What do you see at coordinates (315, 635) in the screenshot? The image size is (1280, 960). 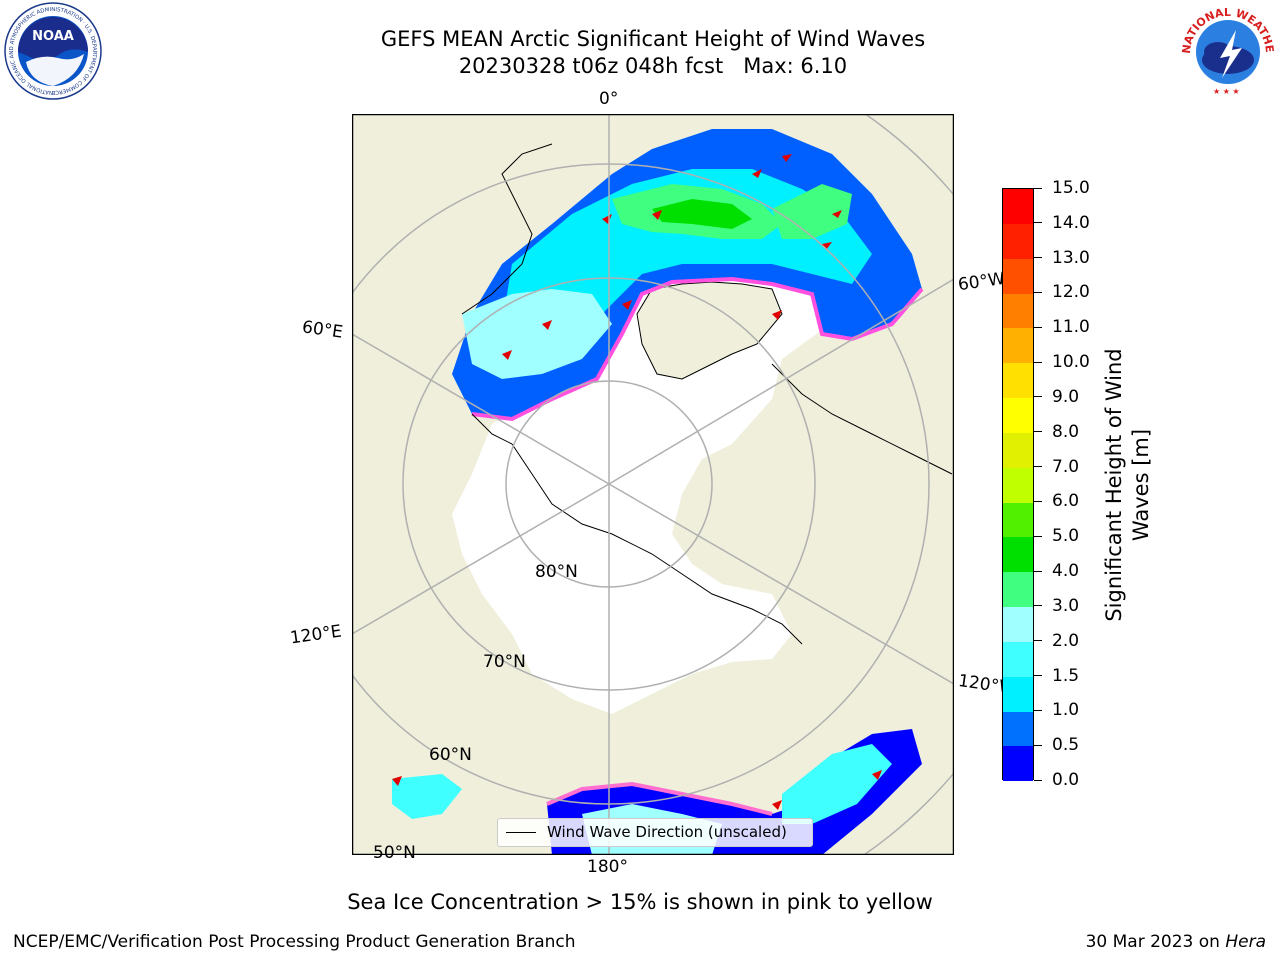 I see `meridian-label-120e: 120°E` at bounding box center [315, 635].